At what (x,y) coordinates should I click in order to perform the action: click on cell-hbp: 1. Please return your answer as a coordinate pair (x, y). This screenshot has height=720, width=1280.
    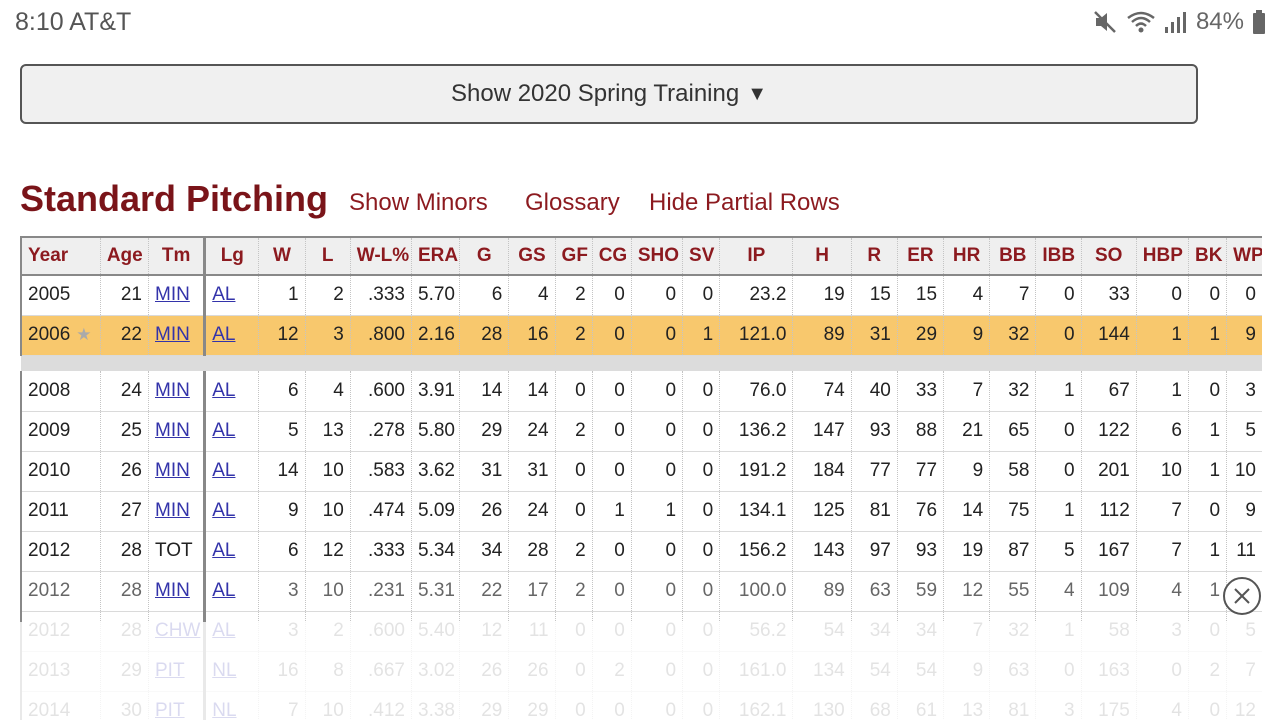
    Looking at the image, I should click on (1162, 335).